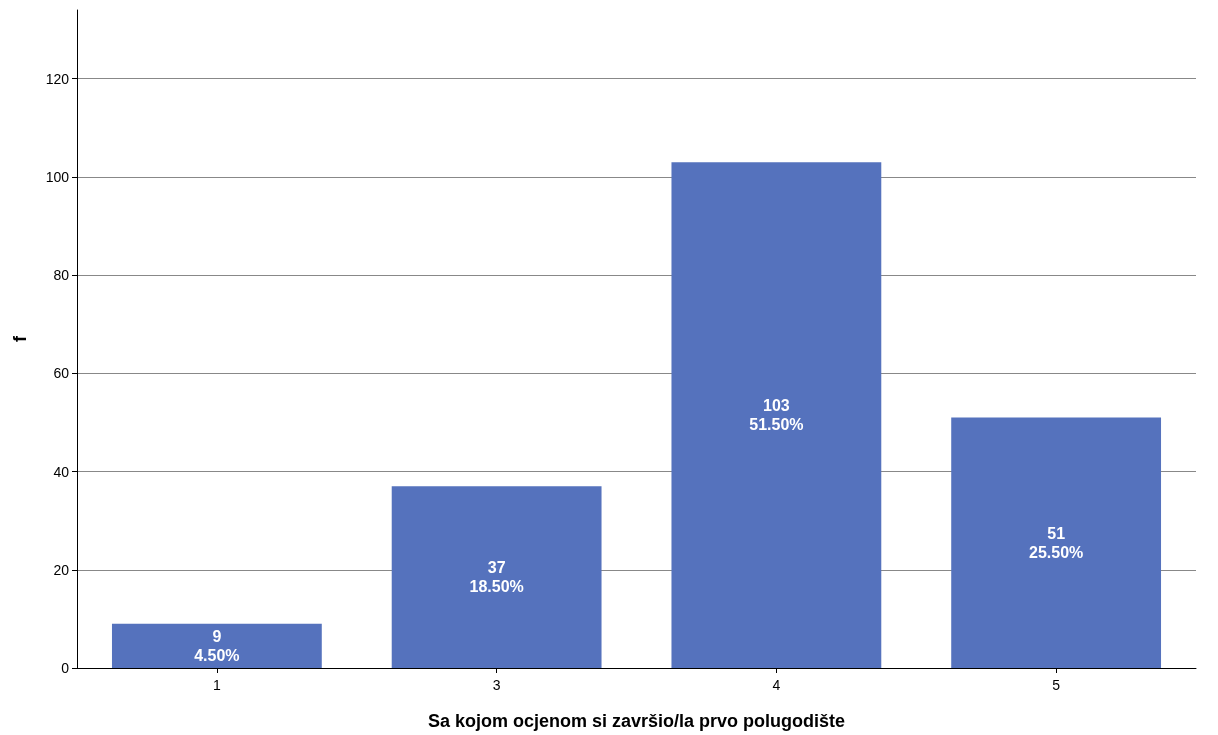 The image size is (1218, 735). Describe the element at coordinates (61, 275) in the screenshot. I see `y-tick-label: 80` at that location.